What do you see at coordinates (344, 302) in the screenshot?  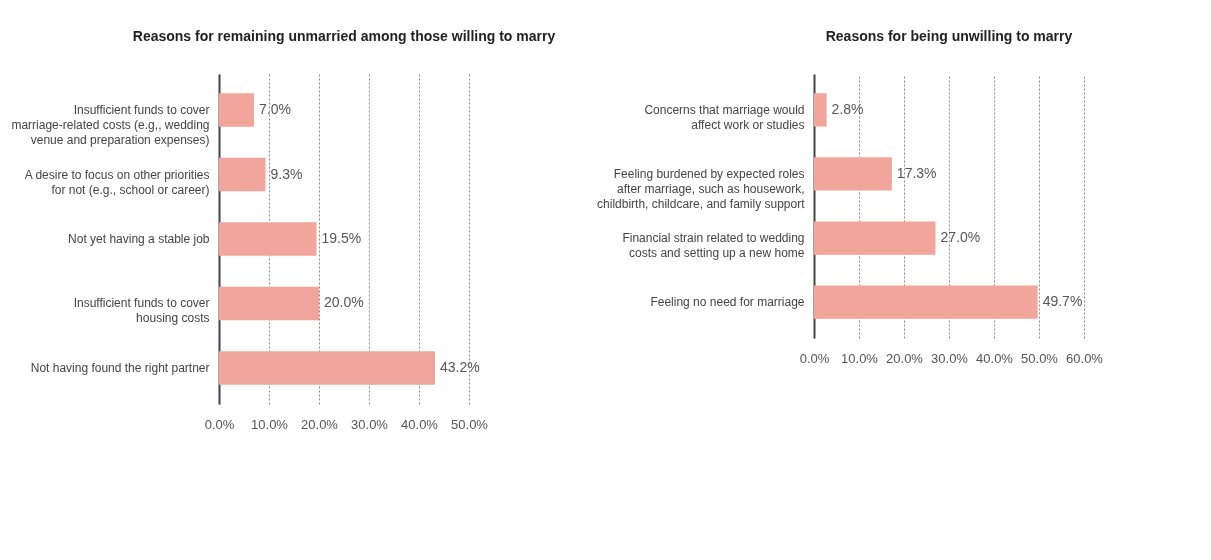 I see `data-label: 20.0%` at bounding box center [344, 302].